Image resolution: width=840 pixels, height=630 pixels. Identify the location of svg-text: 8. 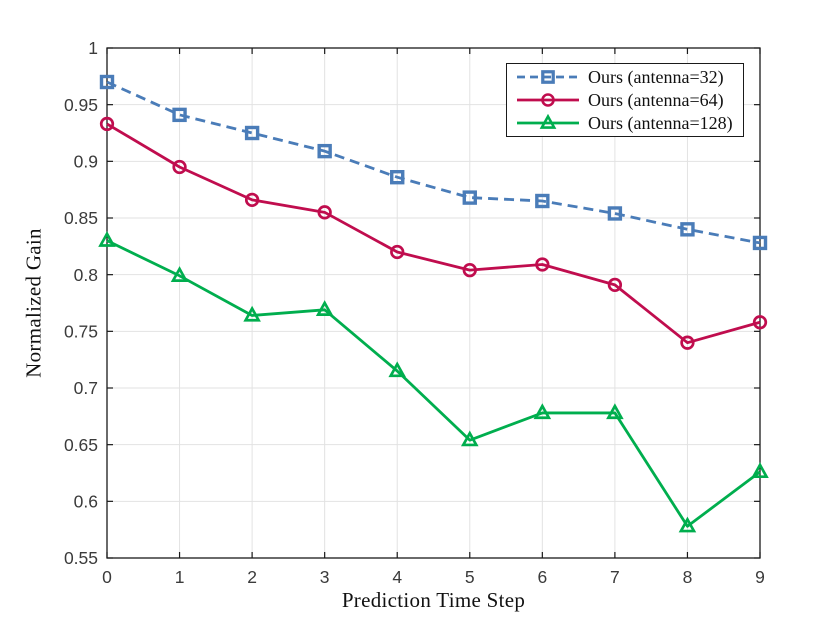
(688, 577).